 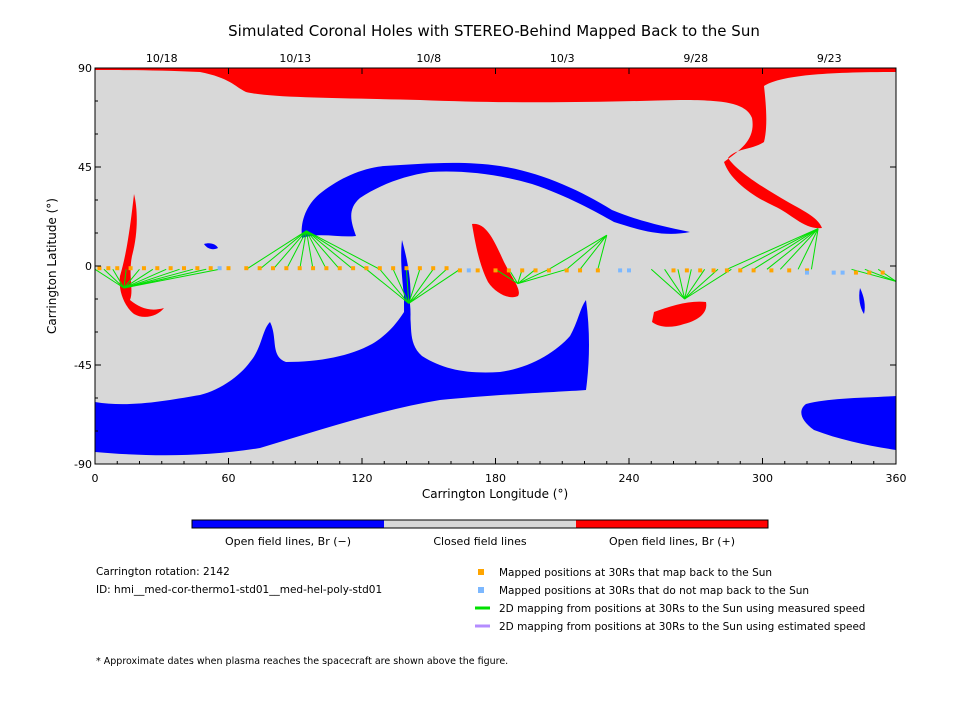 What do you see at coordinates (695, 58) in the screenshot?
I see `date-tick-label: 9/28` at bounding box center [695, 58].